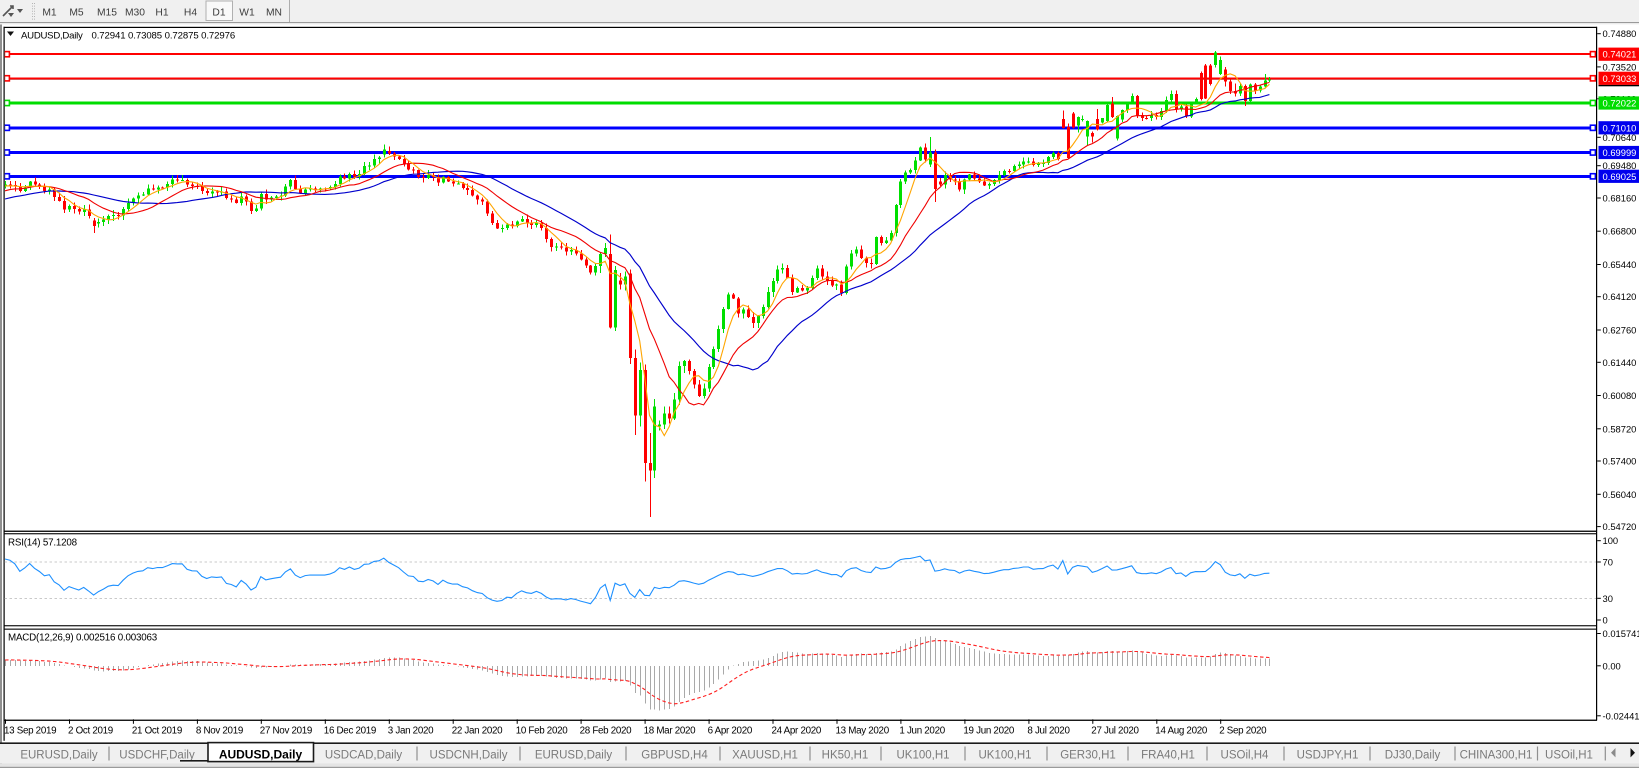  I want to click on svg-text: 0.73520, so click(1620, 66).